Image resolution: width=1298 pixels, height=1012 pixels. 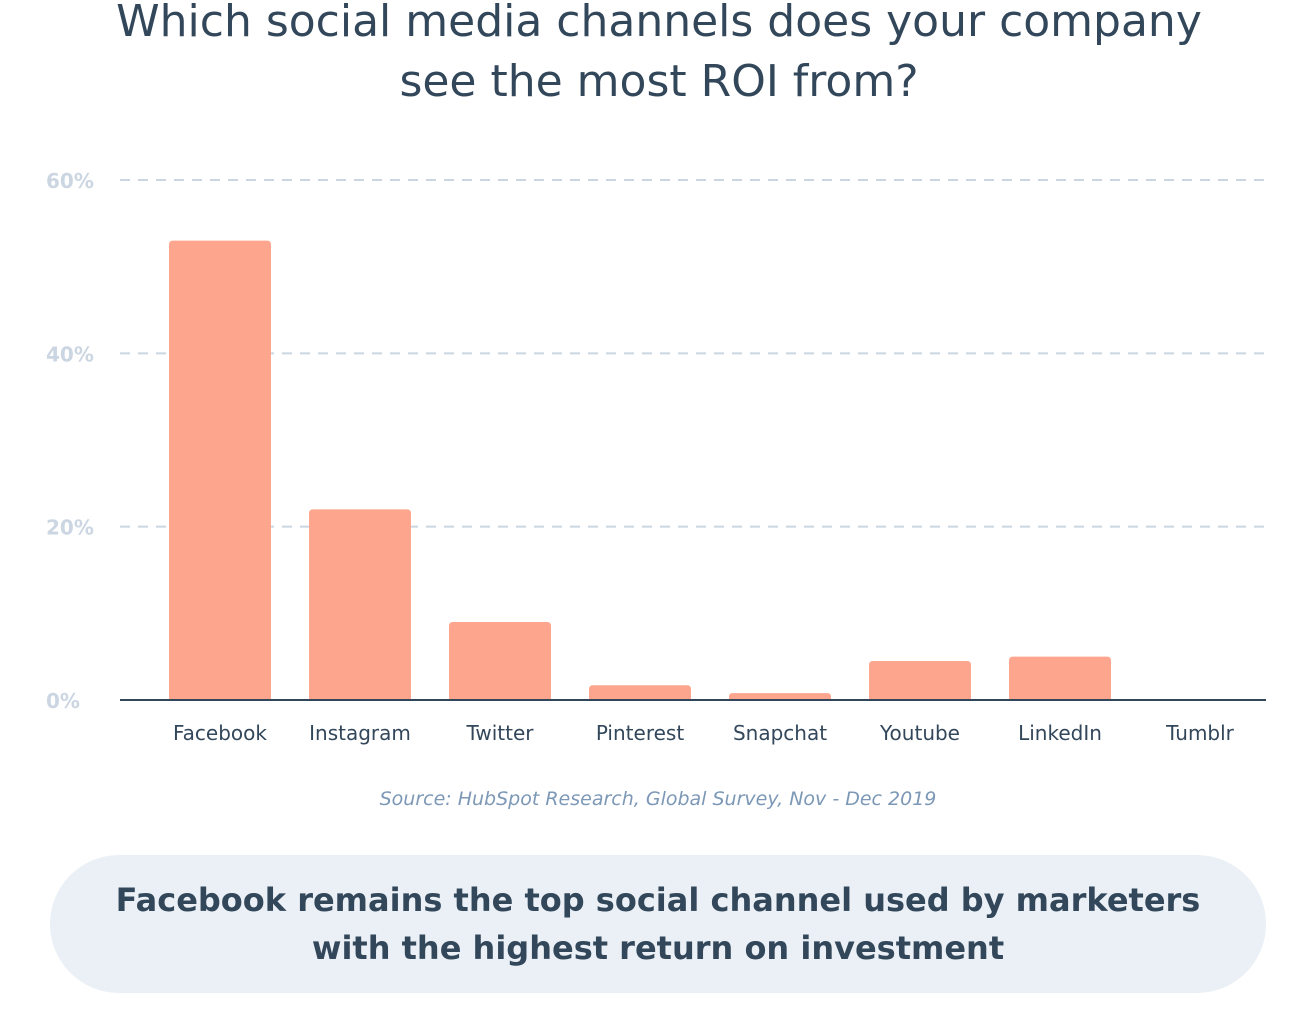 I want to click on bar-pinterest, so click(x=640, y=692).